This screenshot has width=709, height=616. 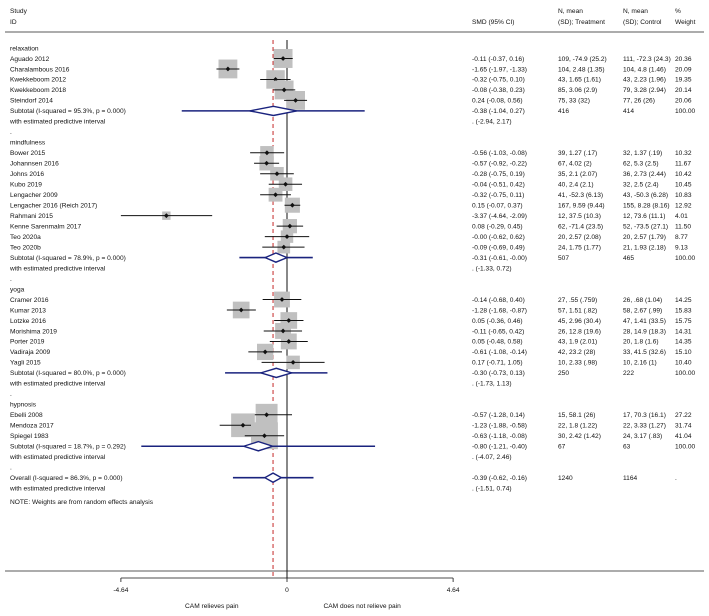 What do you see at coordinates (34, 164) in the screenshot?
I see `study-label: Johannsen 2016` at bounding box center [34, 164].